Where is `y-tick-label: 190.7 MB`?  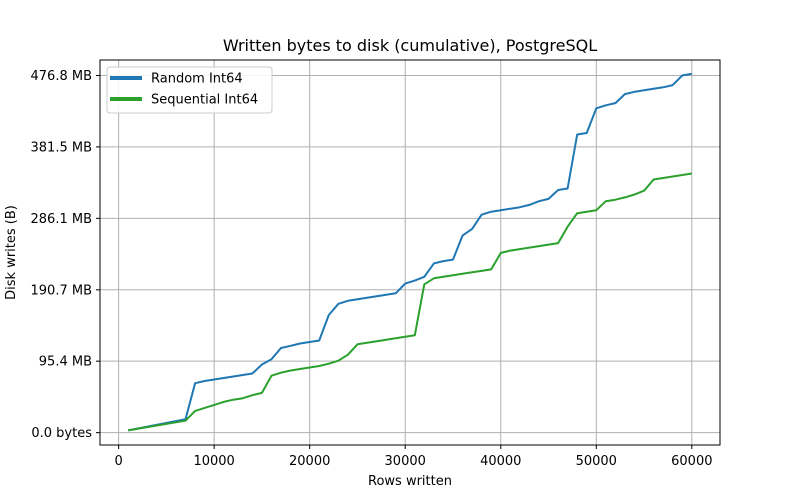
y-tick-label: 190.7 MB is located at coordinates (61, 290).